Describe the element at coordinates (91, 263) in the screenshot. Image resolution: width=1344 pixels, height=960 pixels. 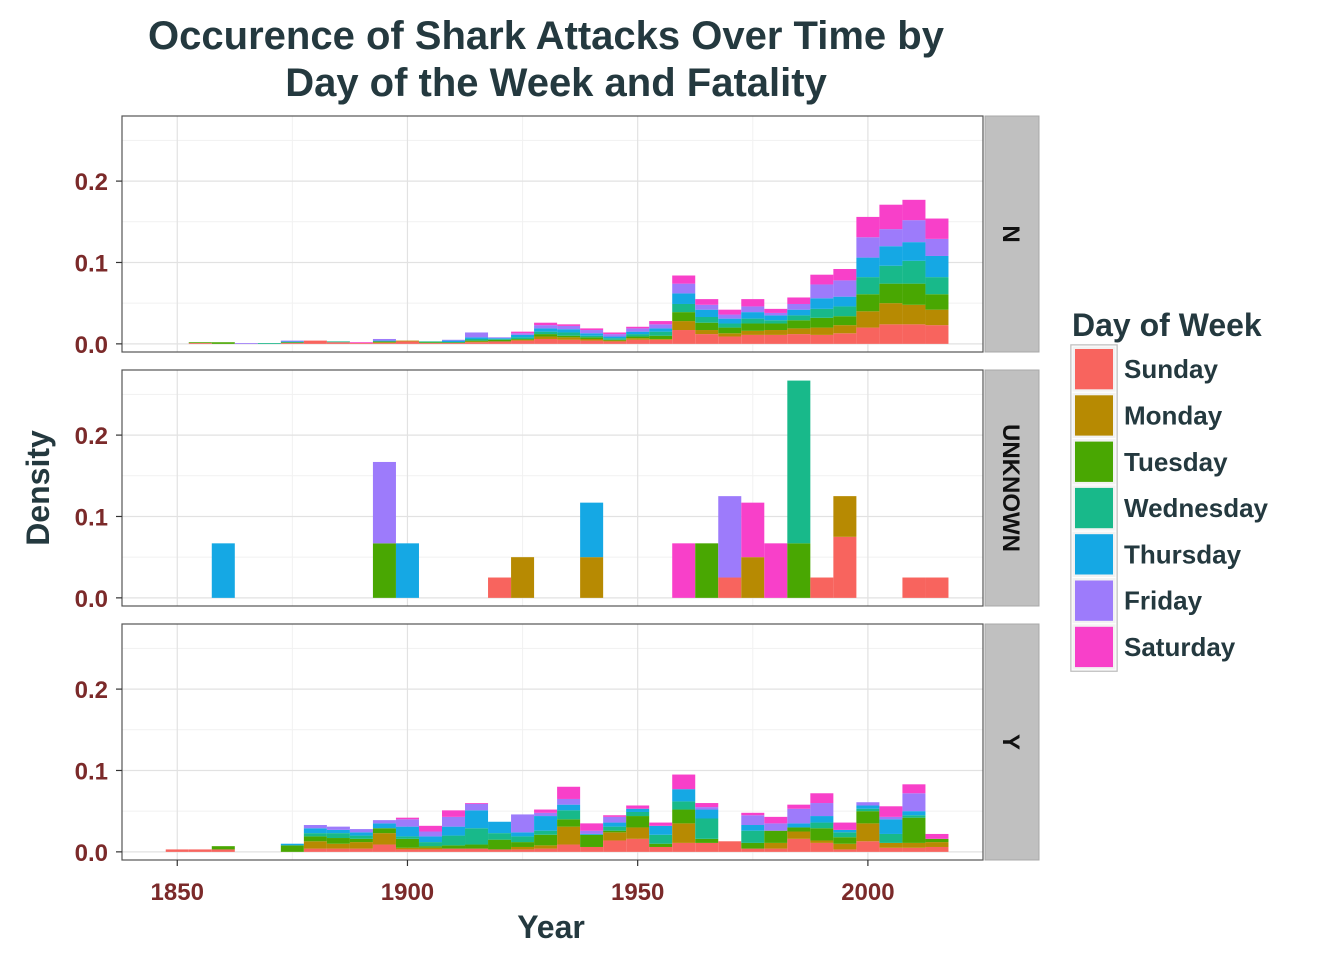
I see `y-tick-label: 0.1` at that location.